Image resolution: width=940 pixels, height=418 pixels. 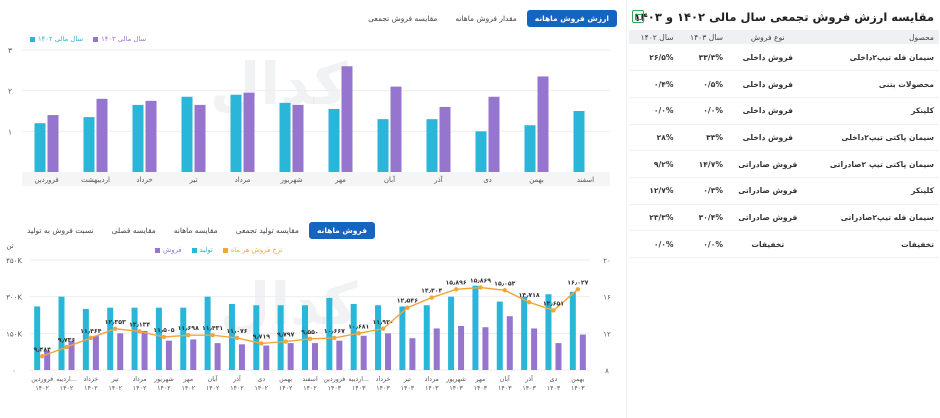 I want to click on legend-item-sales: فروش, so click(x=168, y=250).